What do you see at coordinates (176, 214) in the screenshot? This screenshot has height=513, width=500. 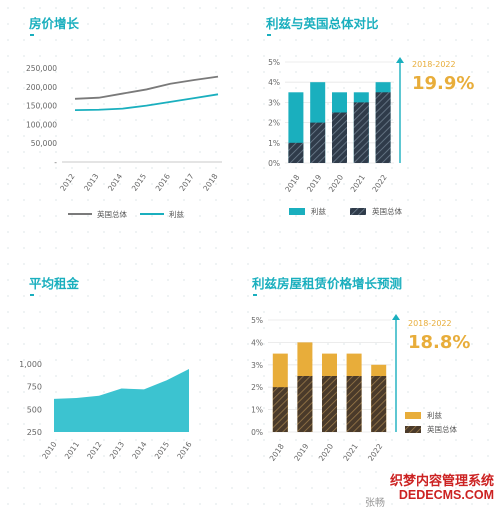 I see `chart1-legend-label: 利兹` at bounding box center [176, 214].